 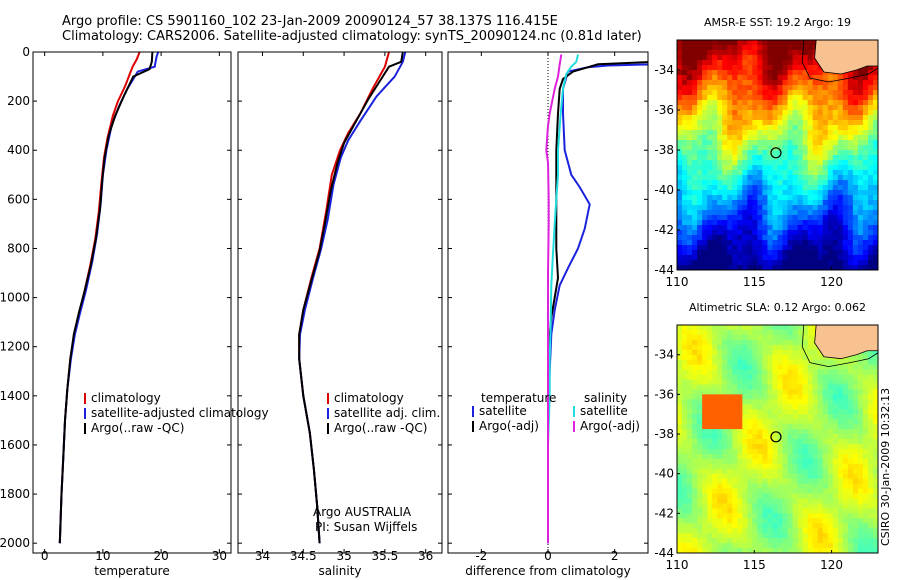 What do you see at coordinates (385, 556) in the screenshot?
I see `x-tick-label: 35.5` at bounding box center [385, 556].